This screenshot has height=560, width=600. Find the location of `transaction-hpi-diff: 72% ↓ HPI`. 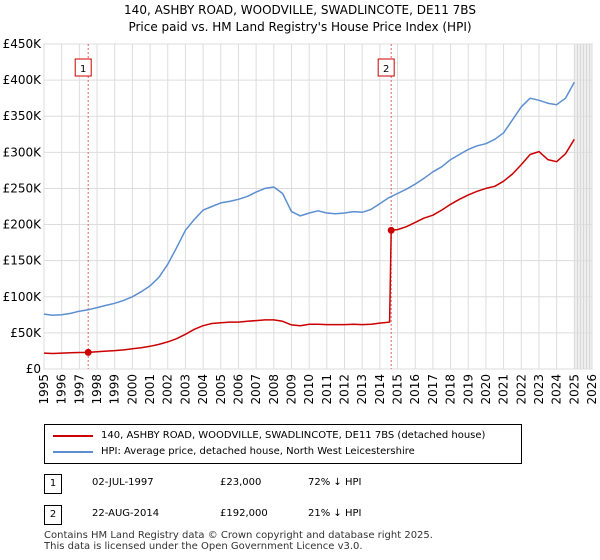

transaction-hpi-diff: 72% ↓ HPI is located at coordinates (335, 482).